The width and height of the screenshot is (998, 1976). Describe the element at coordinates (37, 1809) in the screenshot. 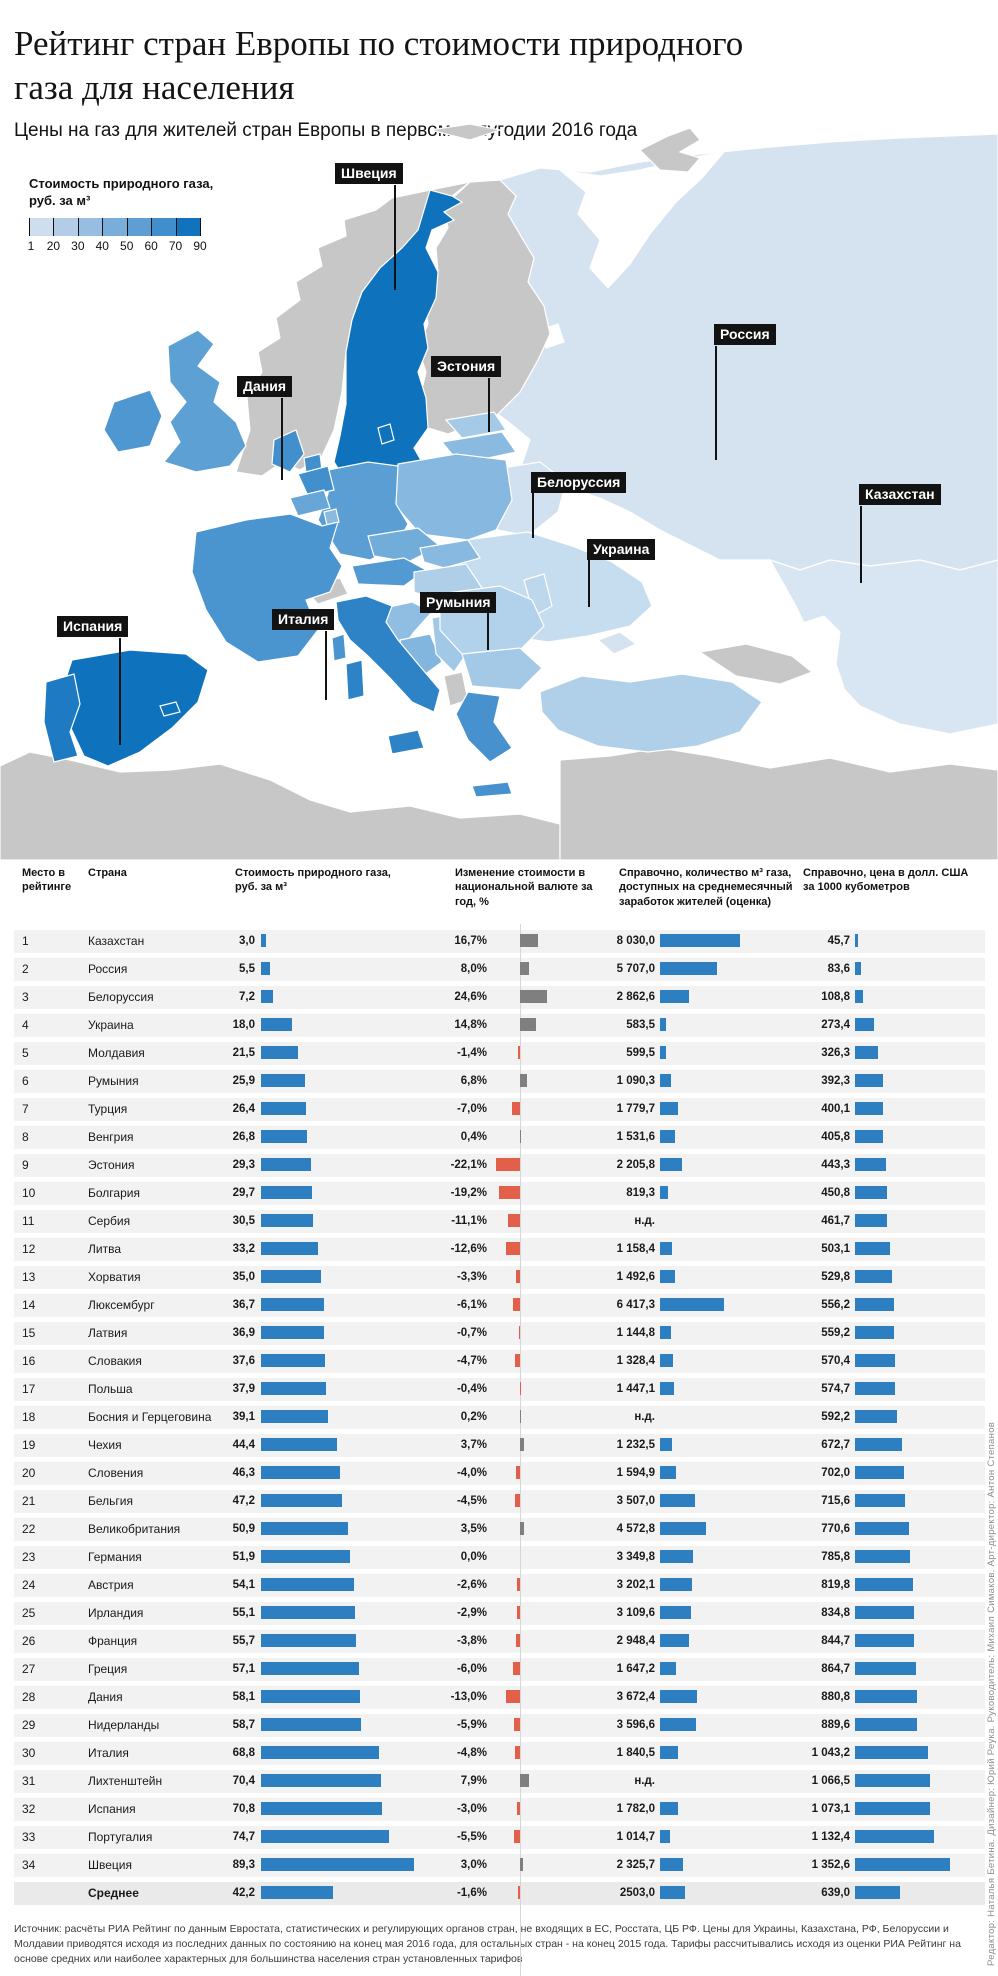

I see `rank-cell: 32` at that location.